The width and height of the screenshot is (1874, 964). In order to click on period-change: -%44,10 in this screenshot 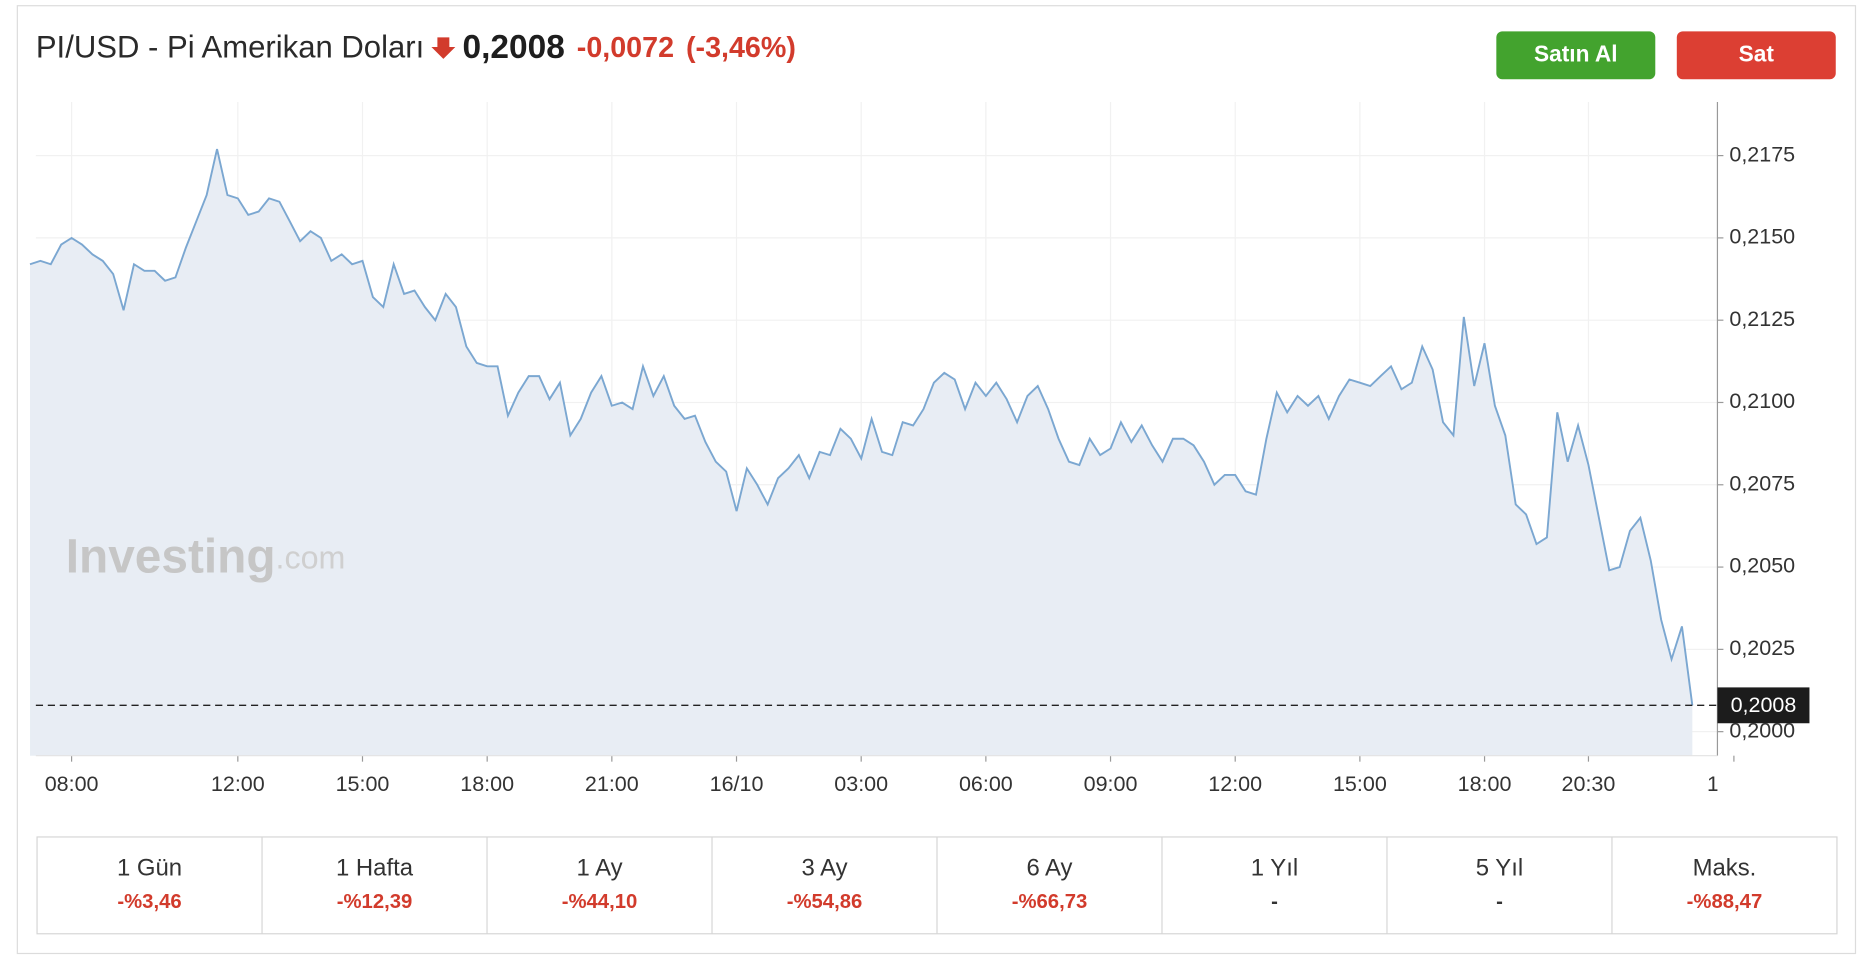, I will do `click(600, 902)`.